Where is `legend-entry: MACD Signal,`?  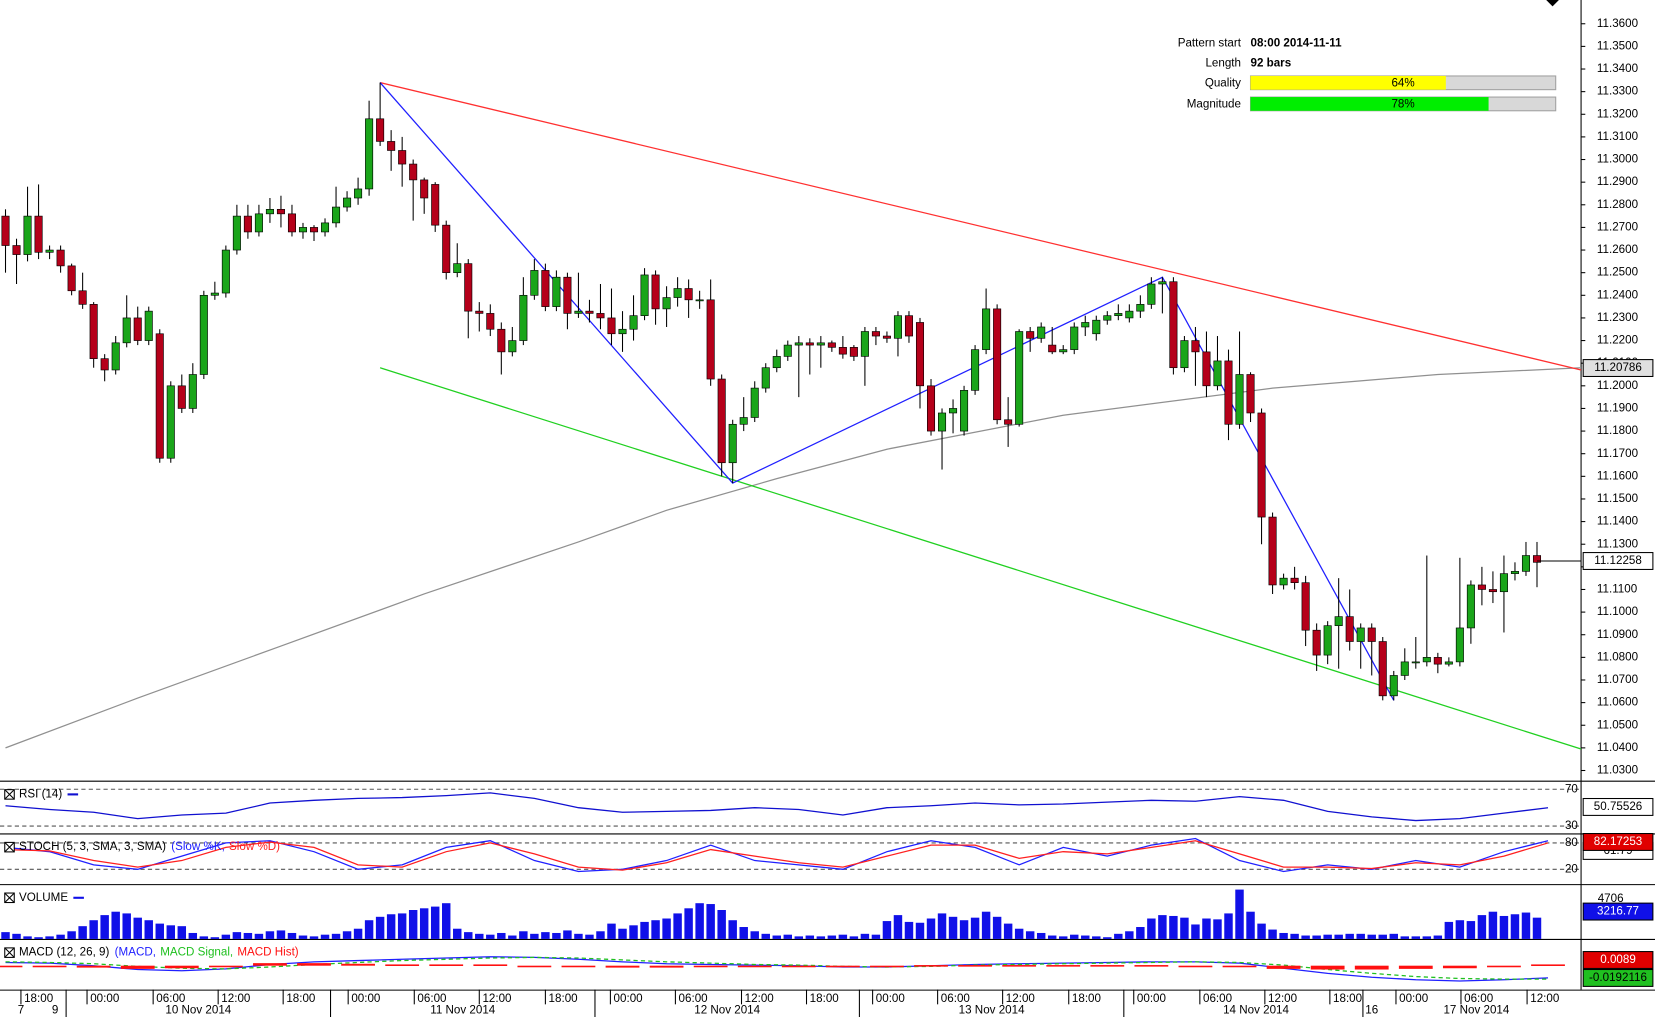 legend-entry: MACD Signal, is located at coordinates (196, 952).